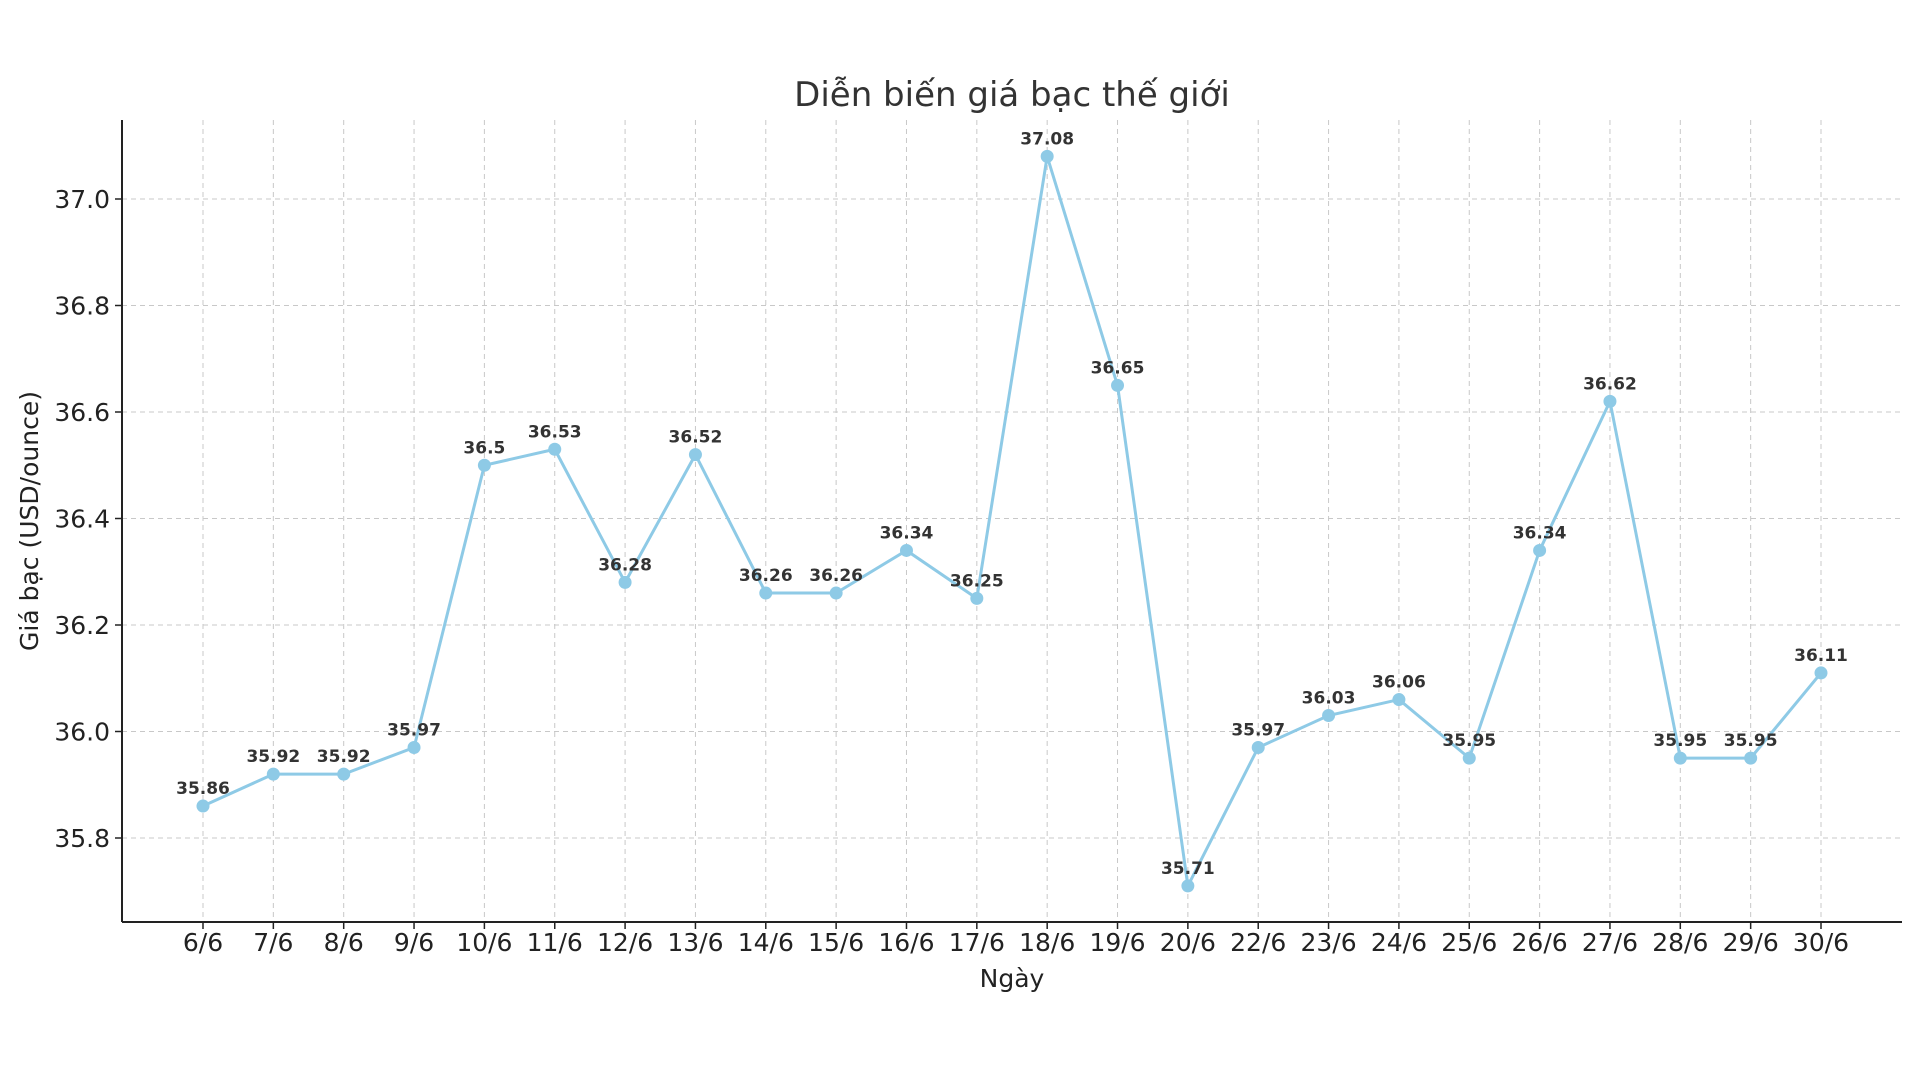 This screenshot has height=1080, width=1920. Describe the element at coordinates (1610, 384) in the screenshot. I see `data-label: 36.62` at that location.